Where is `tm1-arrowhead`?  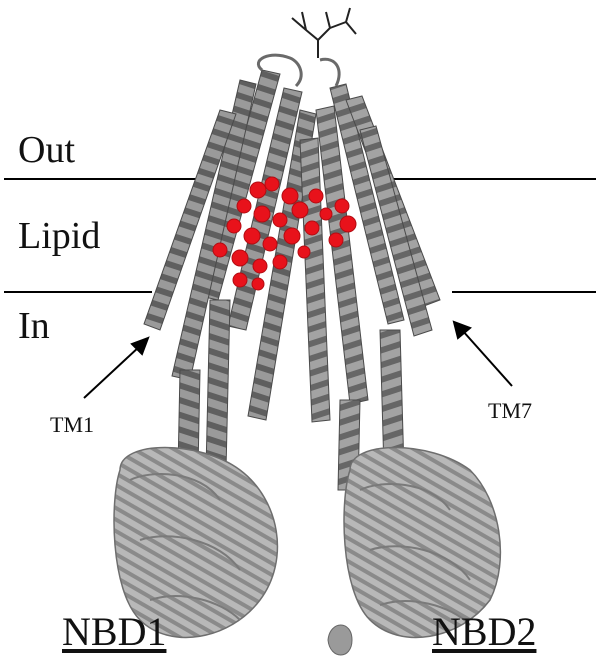 tm1-arrowhead is located at coordinates (140, 346).